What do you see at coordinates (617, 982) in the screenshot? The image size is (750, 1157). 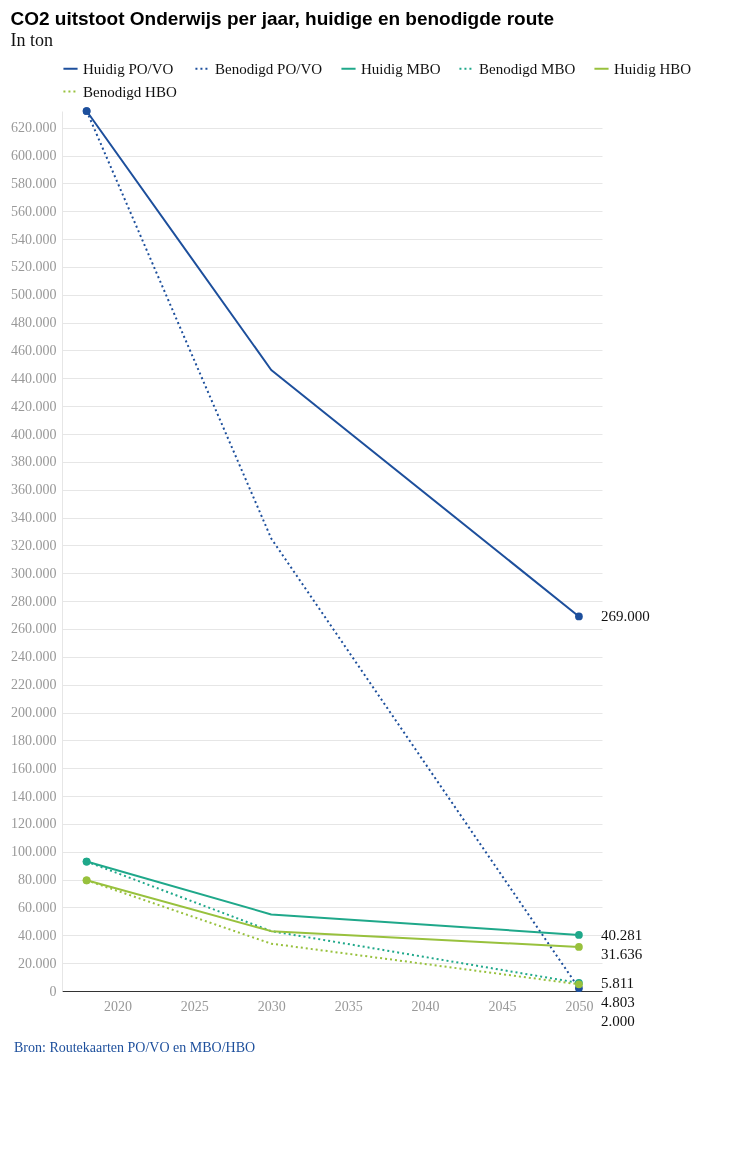 I see `data-label: 5.811` at bounding box center [617, 982].